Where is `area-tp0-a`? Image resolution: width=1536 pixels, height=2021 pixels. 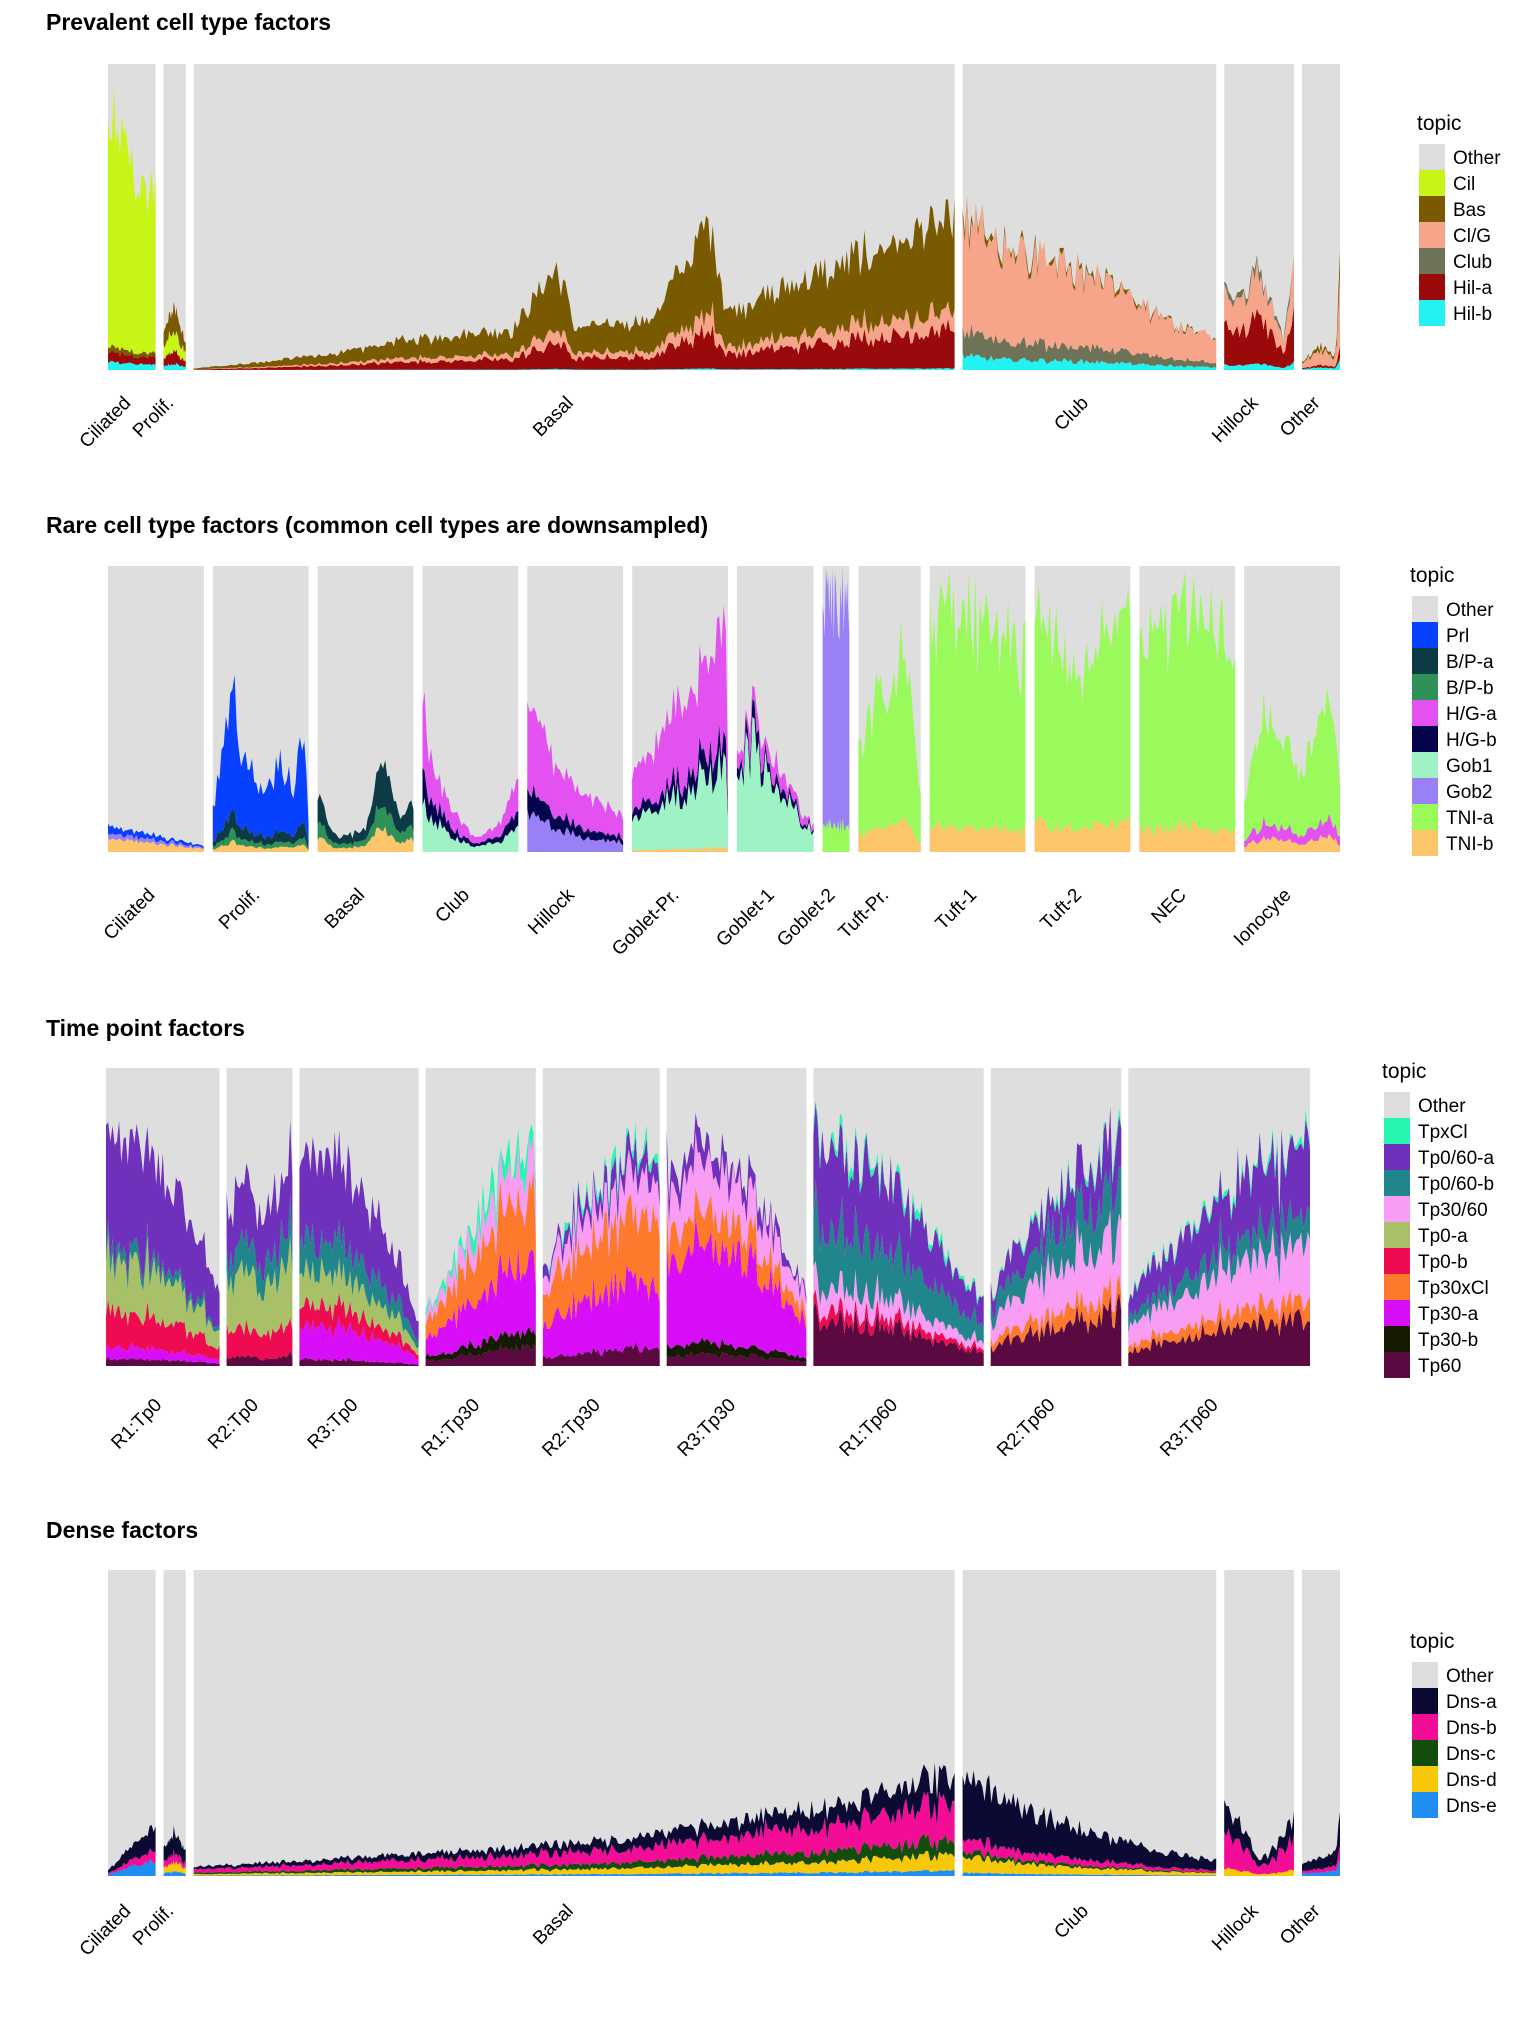
area-tp0-a is located at coordinates (259, 1287).